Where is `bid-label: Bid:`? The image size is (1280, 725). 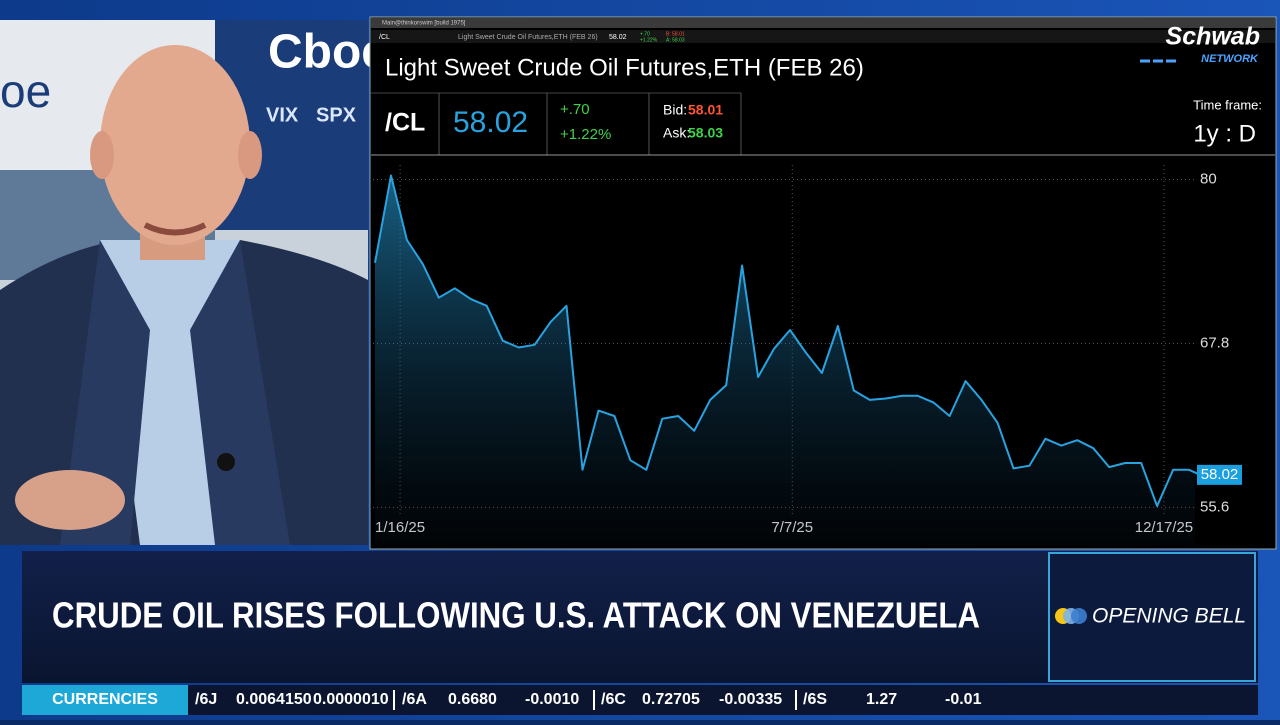
bid-label: Bid: is located at coordinates (675, 110).